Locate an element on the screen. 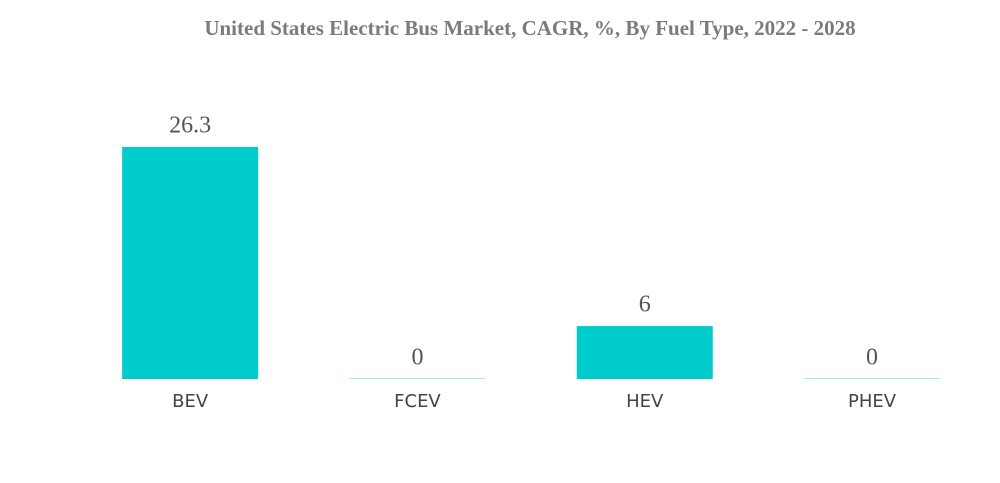 This screenshot has width=1000, height=483. x-tick-label: FCEV is located at coordinates (417, 401).